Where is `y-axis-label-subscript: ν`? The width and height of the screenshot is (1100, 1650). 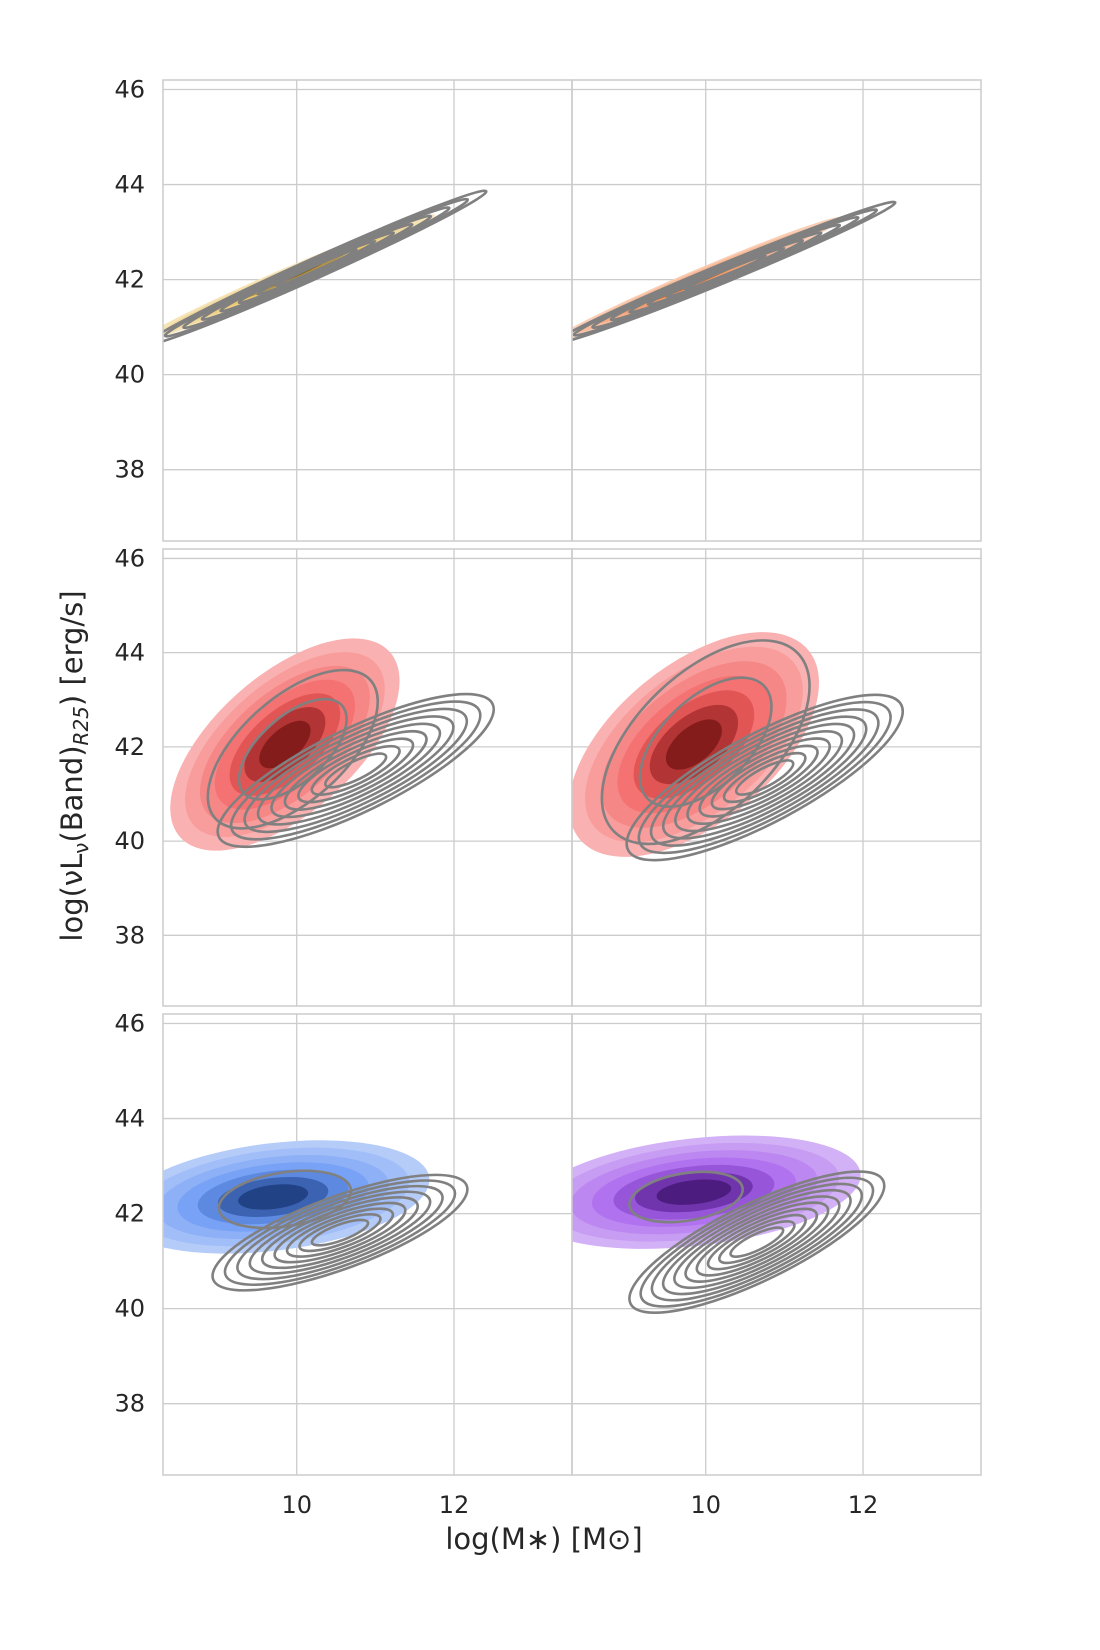 y-axis-label-subscript: ν is located at coordinates (81, 848).